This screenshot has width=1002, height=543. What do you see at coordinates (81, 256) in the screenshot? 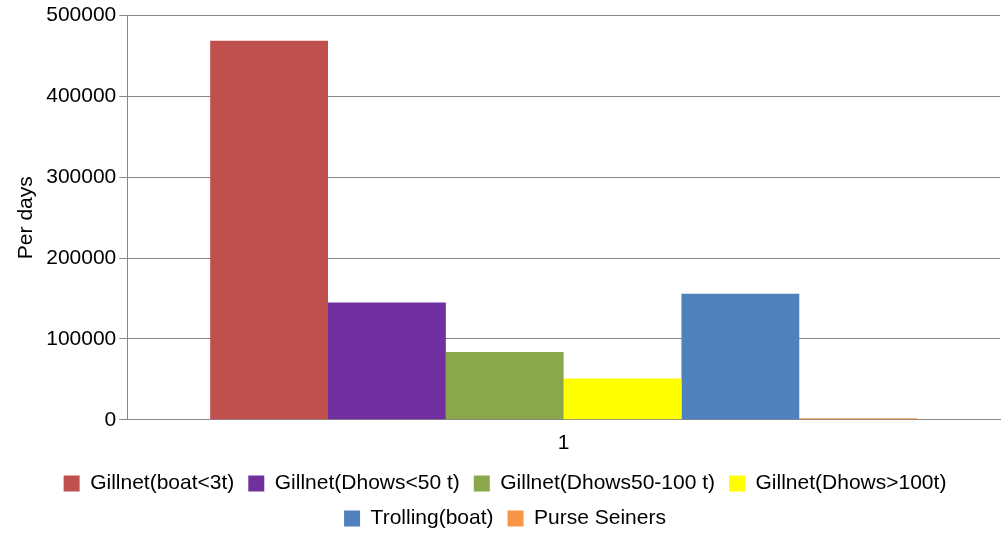
I see `y-tick-label: 200000` at bounding box center [81, 256].